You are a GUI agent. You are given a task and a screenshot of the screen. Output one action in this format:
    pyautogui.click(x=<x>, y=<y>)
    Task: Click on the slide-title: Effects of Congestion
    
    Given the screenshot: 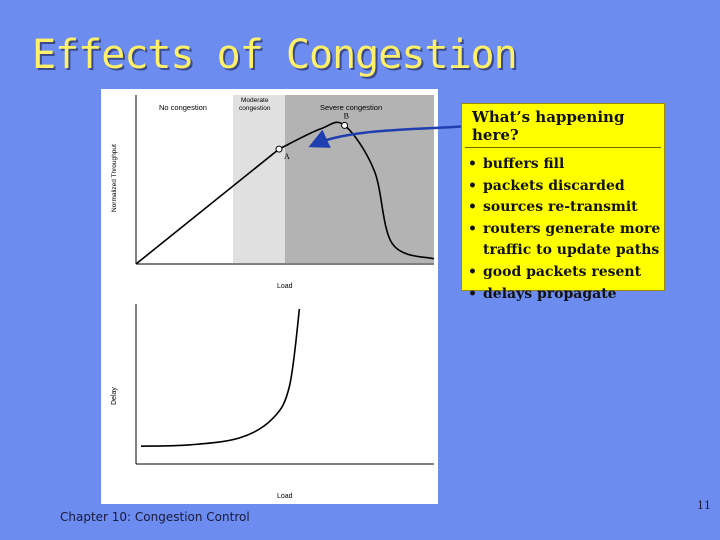 What is the action you would take?
    pyautogui.click(x=275, y=55)
    